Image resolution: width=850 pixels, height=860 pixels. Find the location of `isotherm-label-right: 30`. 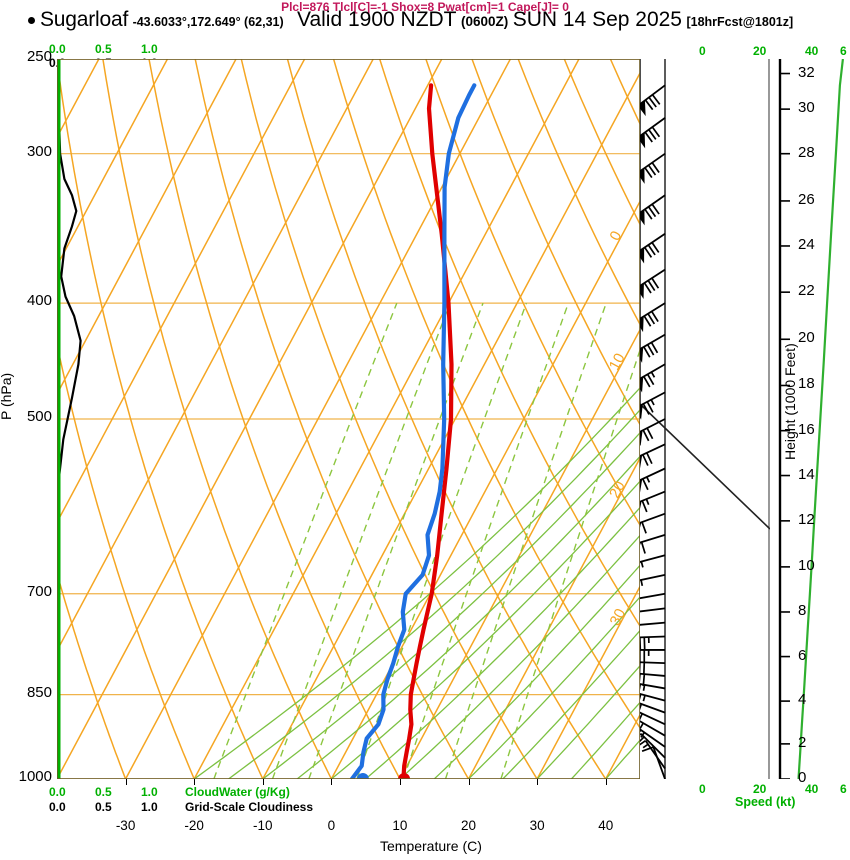

isotherm-label-right: 30 is located at coordinates (618, 617).